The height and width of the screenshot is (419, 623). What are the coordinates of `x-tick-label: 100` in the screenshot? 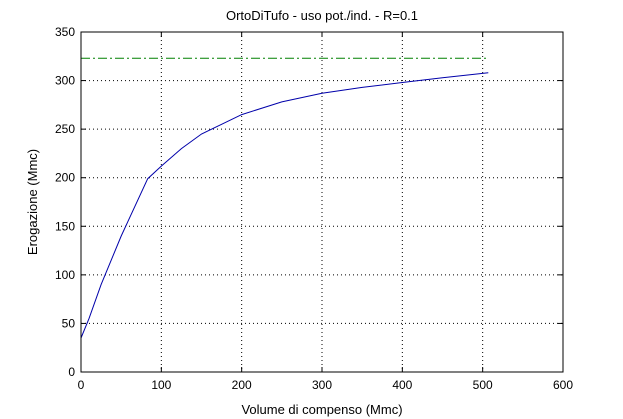 It's located at (161, 385).